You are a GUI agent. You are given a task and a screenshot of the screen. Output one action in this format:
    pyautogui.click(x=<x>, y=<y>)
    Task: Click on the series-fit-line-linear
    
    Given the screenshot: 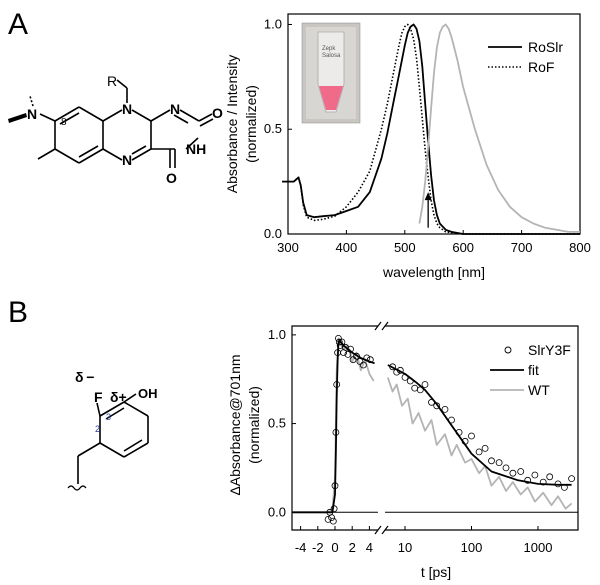 What is the action you would take?
    pyautogui.click(x=333, y=426)
    